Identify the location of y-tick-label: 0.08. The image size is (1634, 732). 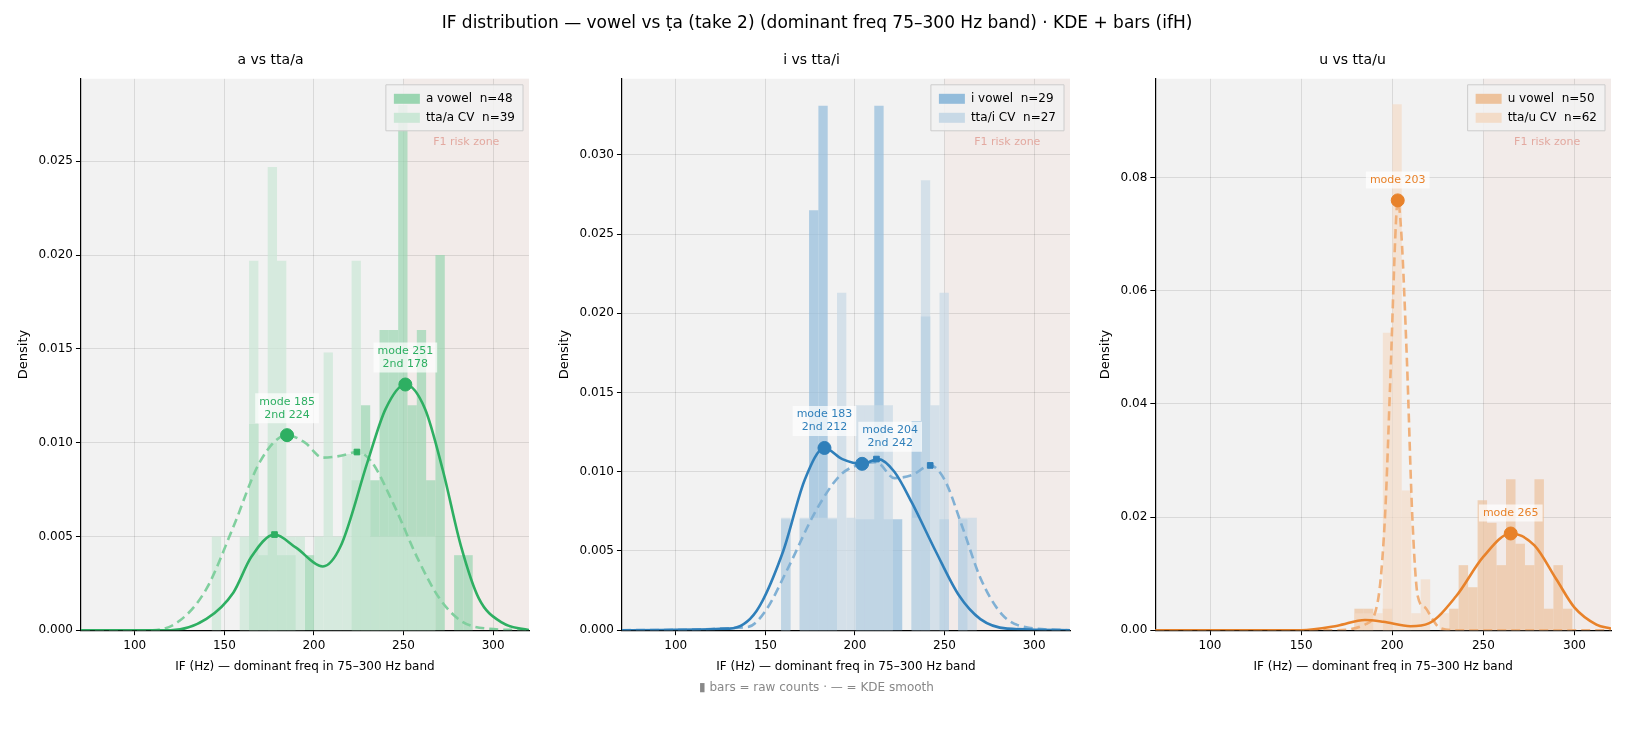
(1134, 176).